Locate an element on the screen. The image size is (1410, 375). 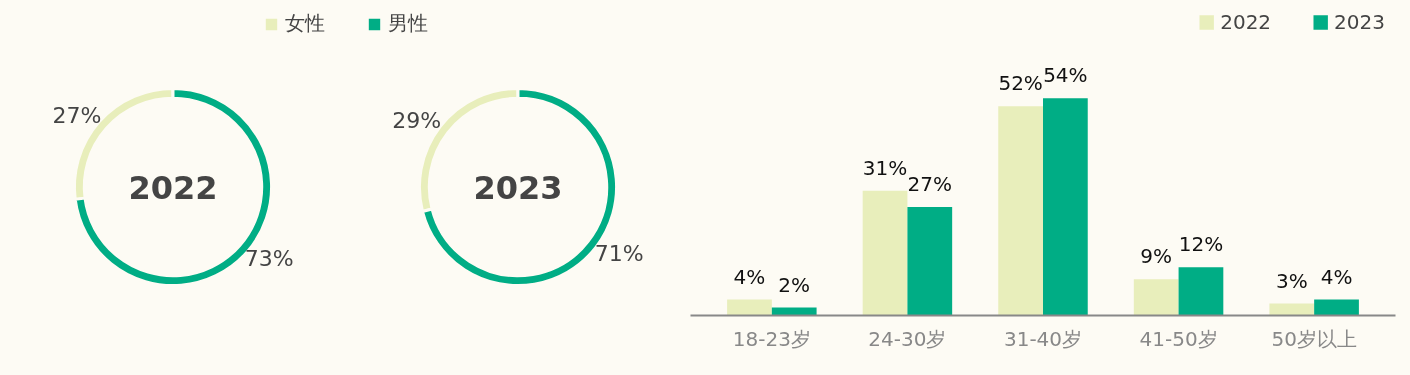
data-label: 71% is located at coordinates (619, 253).